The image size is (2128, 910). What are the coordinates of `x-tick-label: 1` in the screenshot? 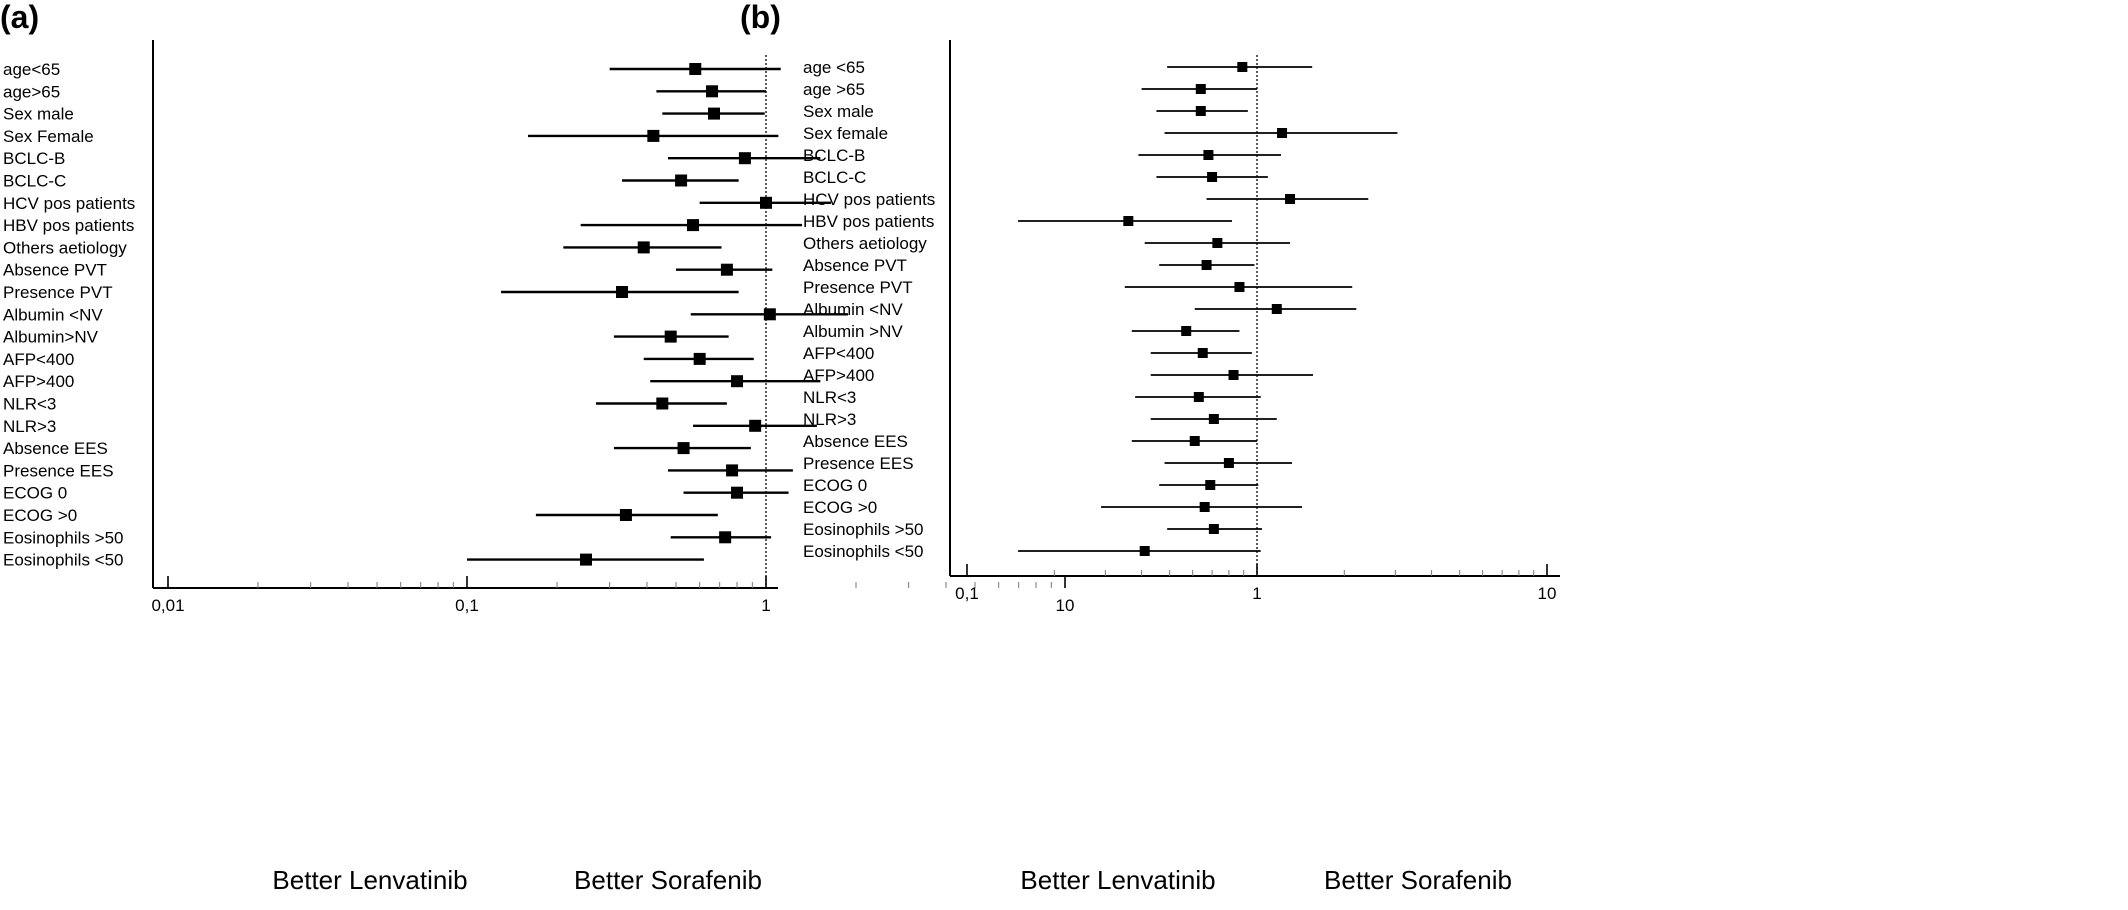 It's located at (765, 605).